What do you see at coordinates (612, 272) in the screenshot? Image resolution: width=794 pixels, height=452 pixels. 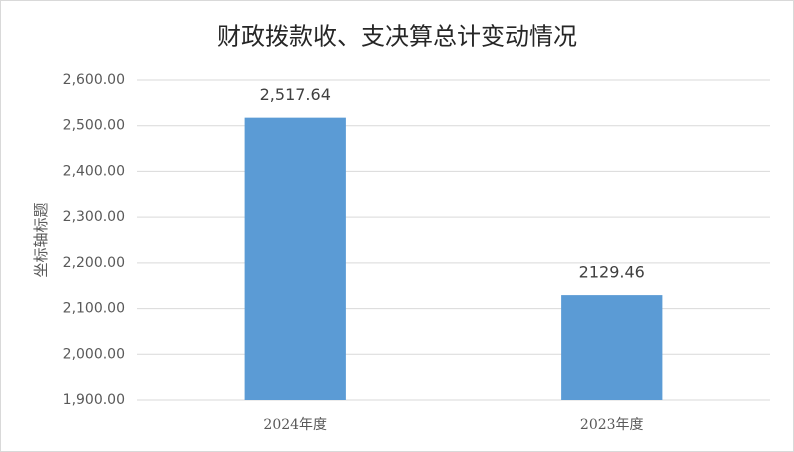 I see `value-label: 2129.46` at bounding box center [612, 272].